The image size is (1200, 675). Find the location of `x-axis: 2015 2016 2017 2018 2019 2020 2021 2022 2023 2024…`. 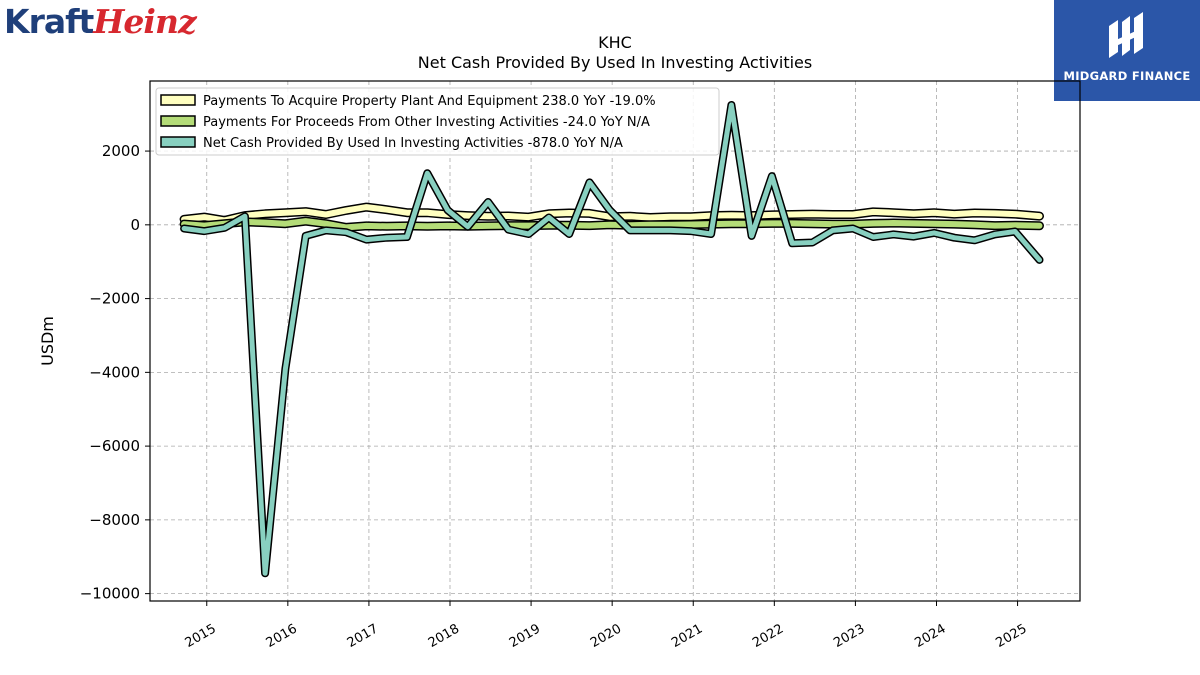

x-axis: 2015 2016 2017 2018 2019 2020 2021 2022 2023 2024… is located at coordinates (606, 626).